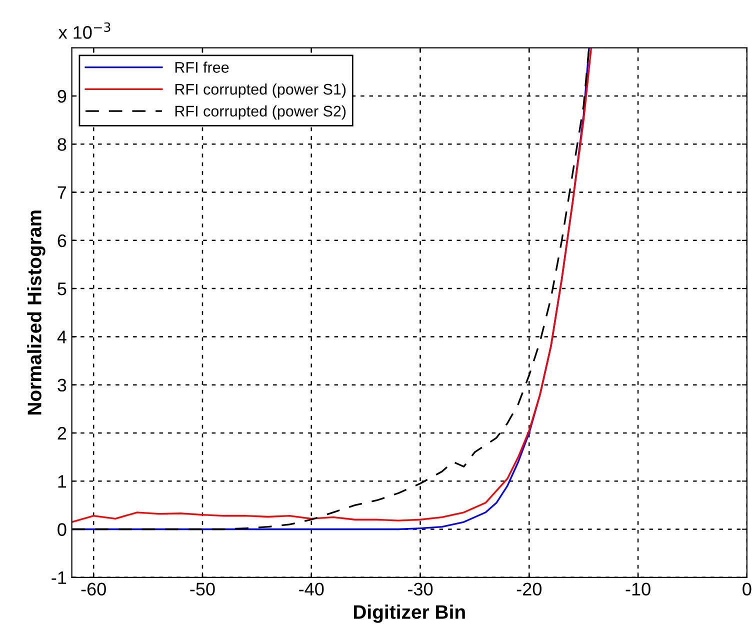  Describe the element at coordinates (420, 589) in the screenshot. I see `x-tick-label: -30` at that location.